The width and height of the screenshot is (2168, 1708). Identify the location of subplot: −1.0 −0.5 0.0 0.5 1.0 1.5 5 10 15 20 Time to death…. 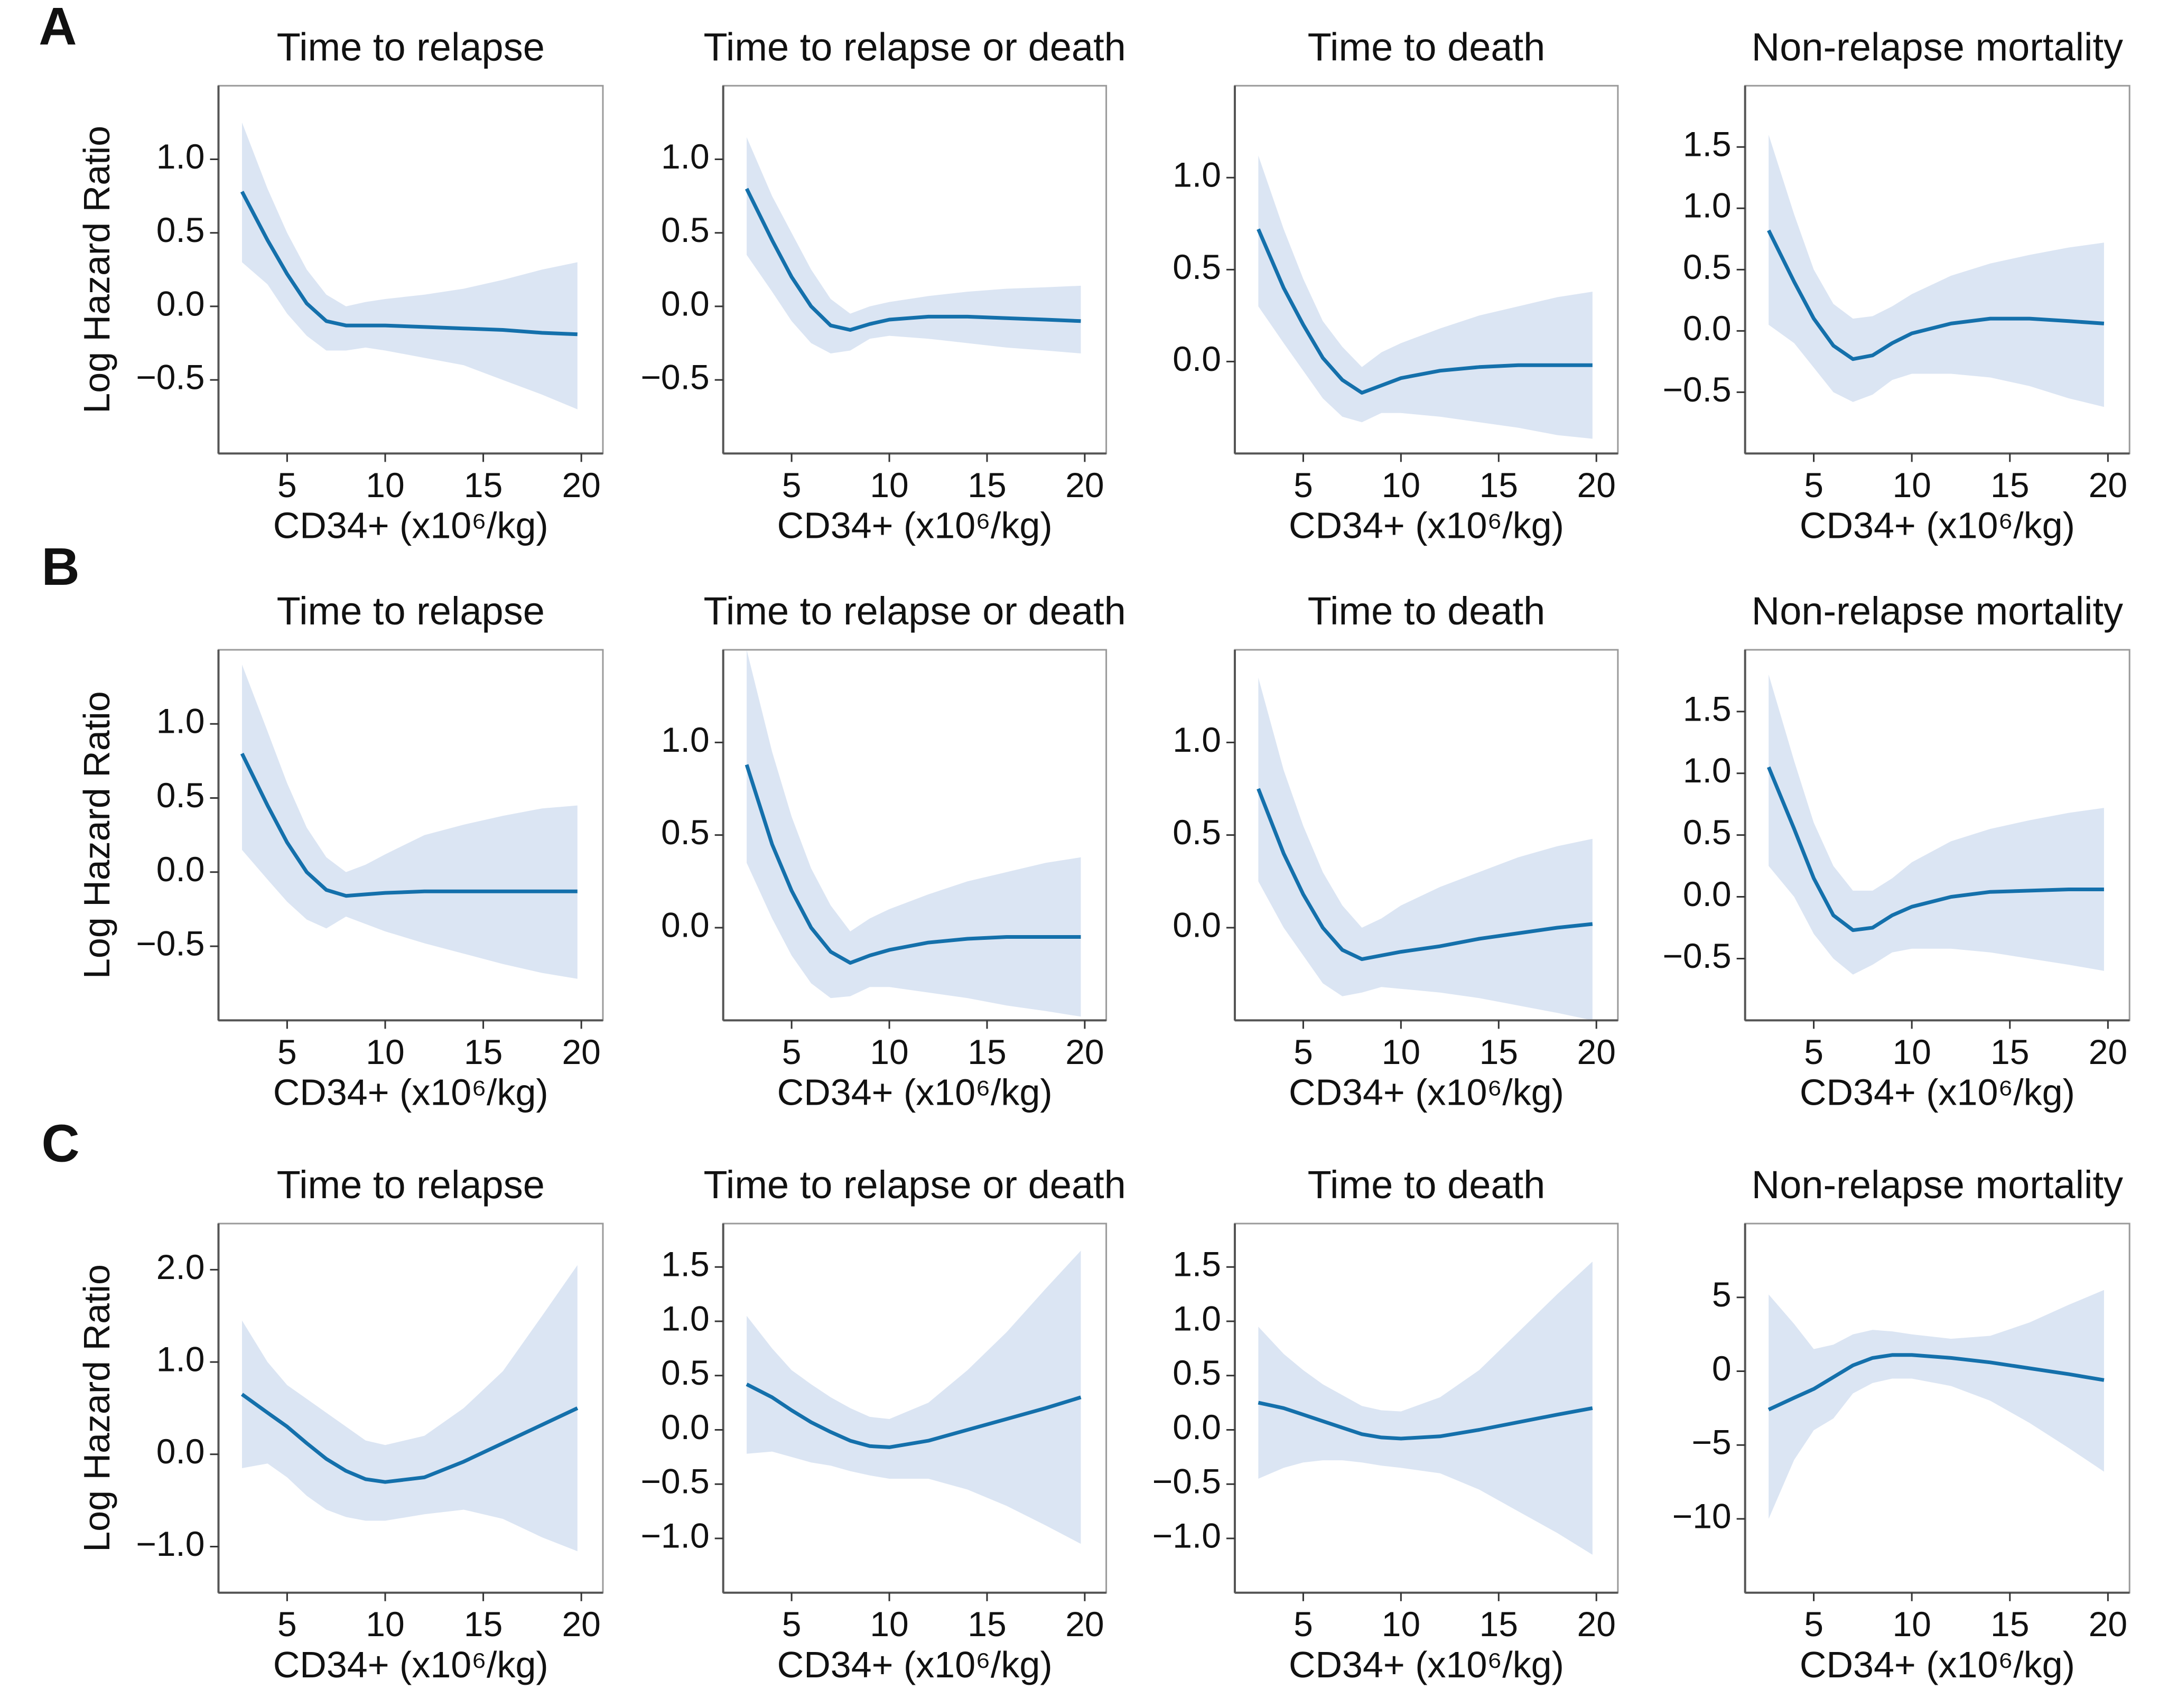
(1386, 1424).